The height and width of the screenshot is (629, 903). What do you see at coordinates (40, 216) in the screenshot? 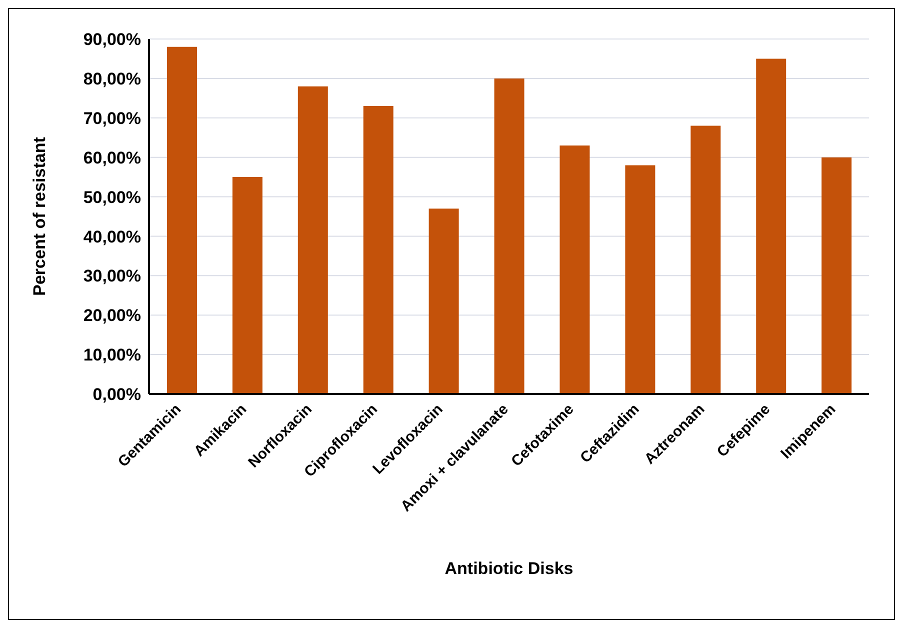
I see `y-axis-title: Percent of resistant` at bounding box center [40, 216].